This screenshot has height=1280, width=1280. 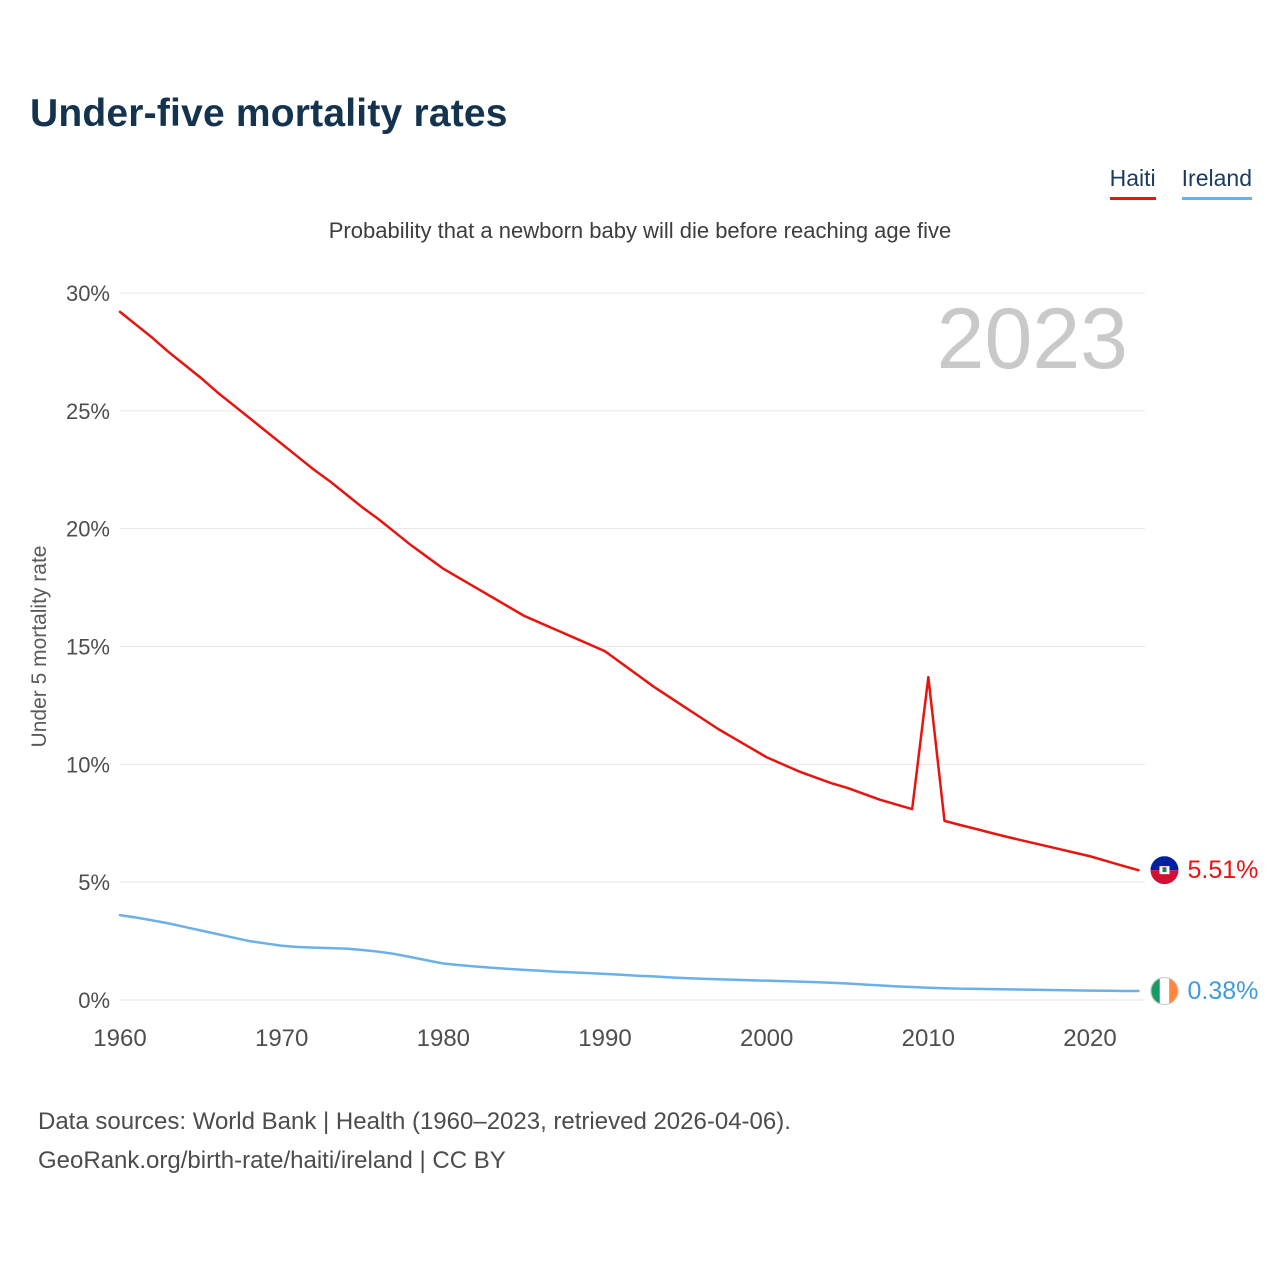 I want to click on y-axis-title: Under 5 mortality rate, so click(x=39, y=647).